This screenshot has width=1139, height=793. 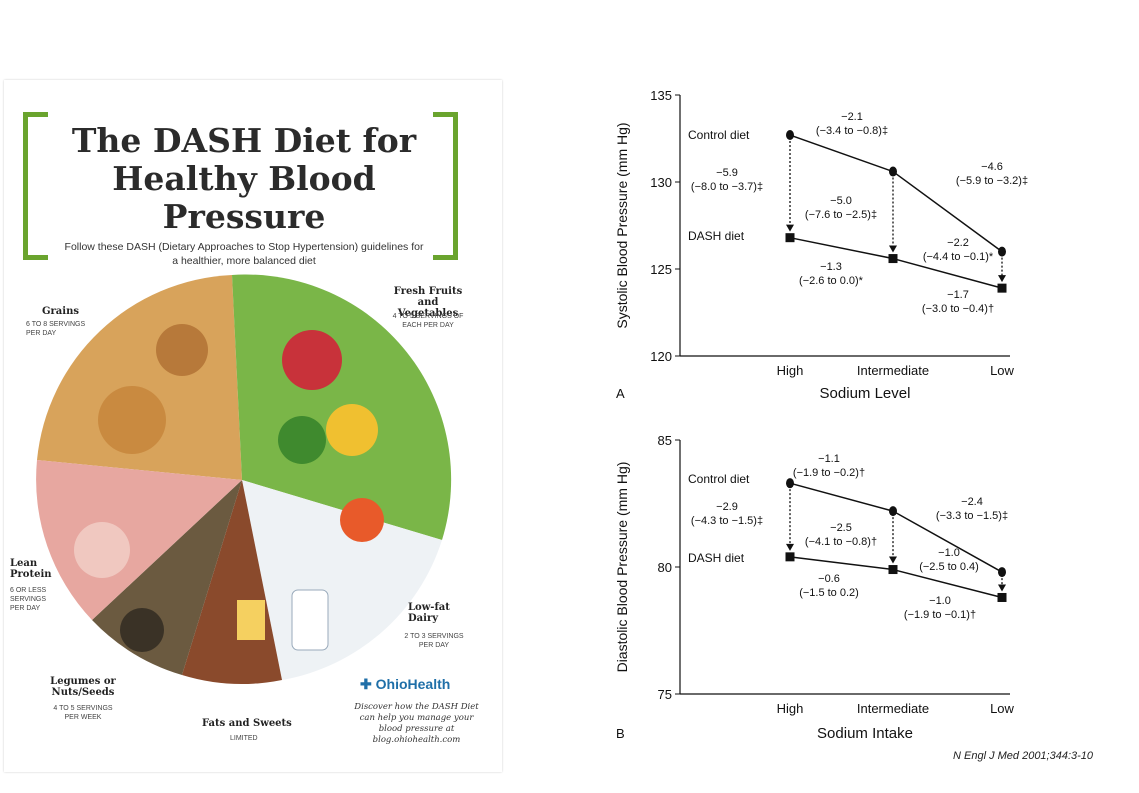 I want to click on annotation-estimate: −2.5, so click(x=841, y=528).